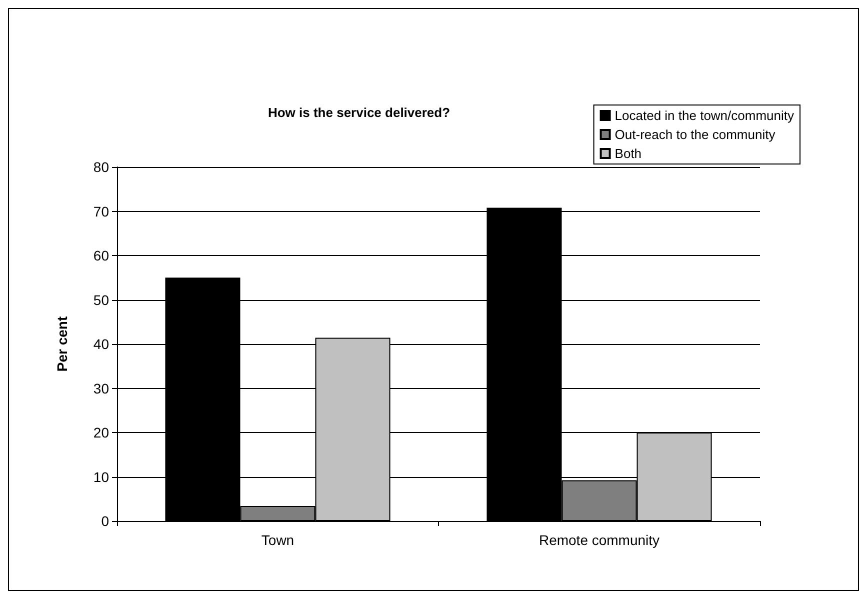 The image size is (867, 599). Describe the element at coordinates (101, 300) in the screenshot. I see `y-tick-label: 50` at that location.